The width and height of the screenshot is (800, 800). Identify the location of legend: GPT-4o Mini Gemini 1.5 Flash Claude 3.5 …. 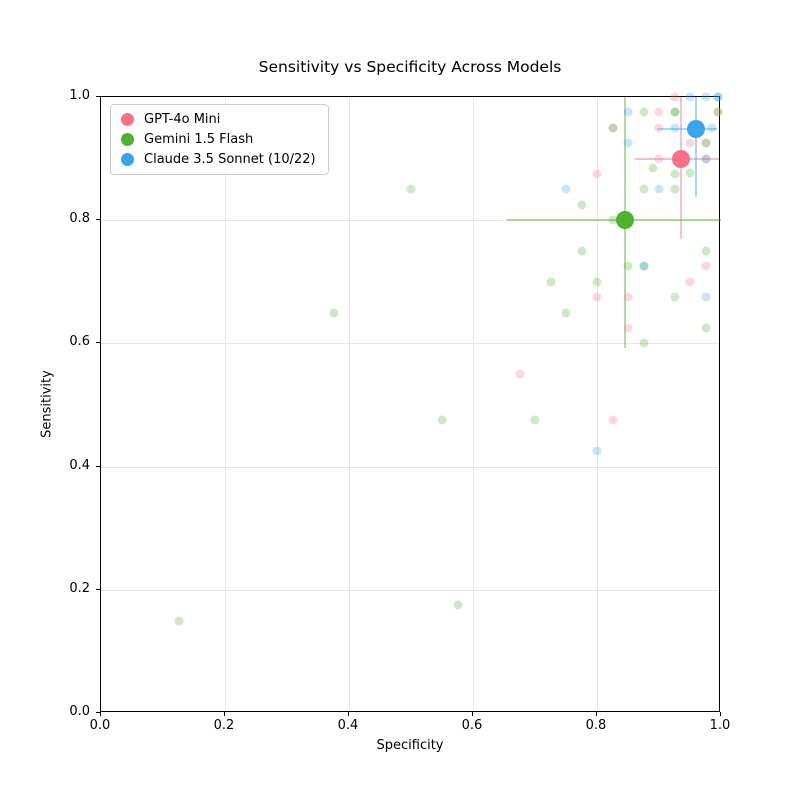
(219, 139).